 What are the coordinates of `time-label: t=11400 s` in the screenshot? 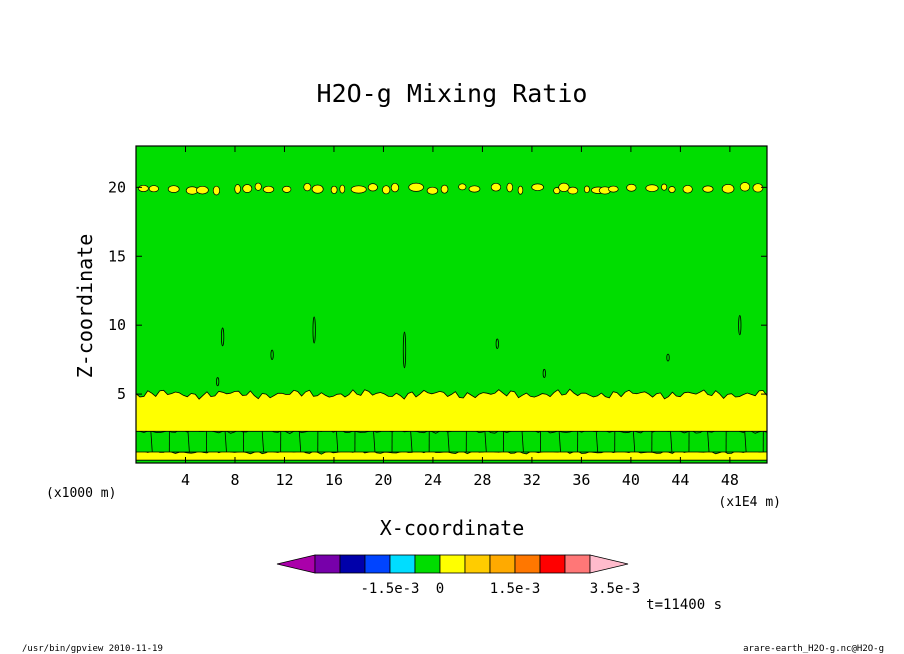 It's located at (684, 605).